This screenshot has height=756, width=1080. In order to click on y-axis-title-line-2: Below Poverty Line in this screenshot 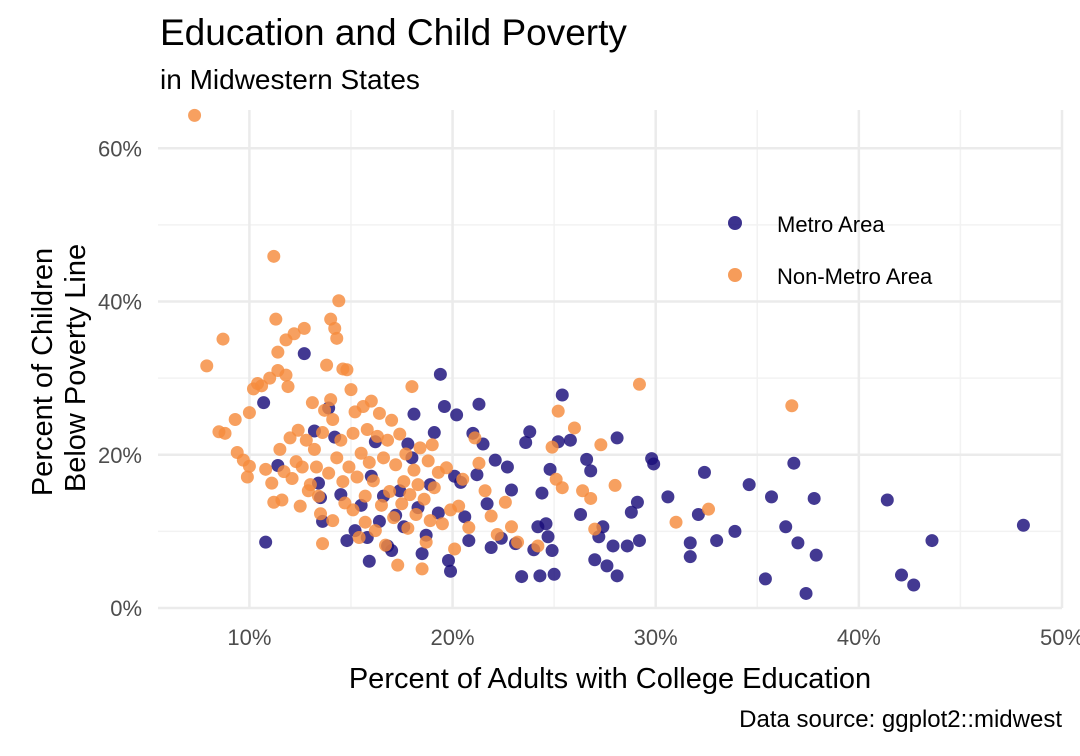, I will do `click(76, 368)`.